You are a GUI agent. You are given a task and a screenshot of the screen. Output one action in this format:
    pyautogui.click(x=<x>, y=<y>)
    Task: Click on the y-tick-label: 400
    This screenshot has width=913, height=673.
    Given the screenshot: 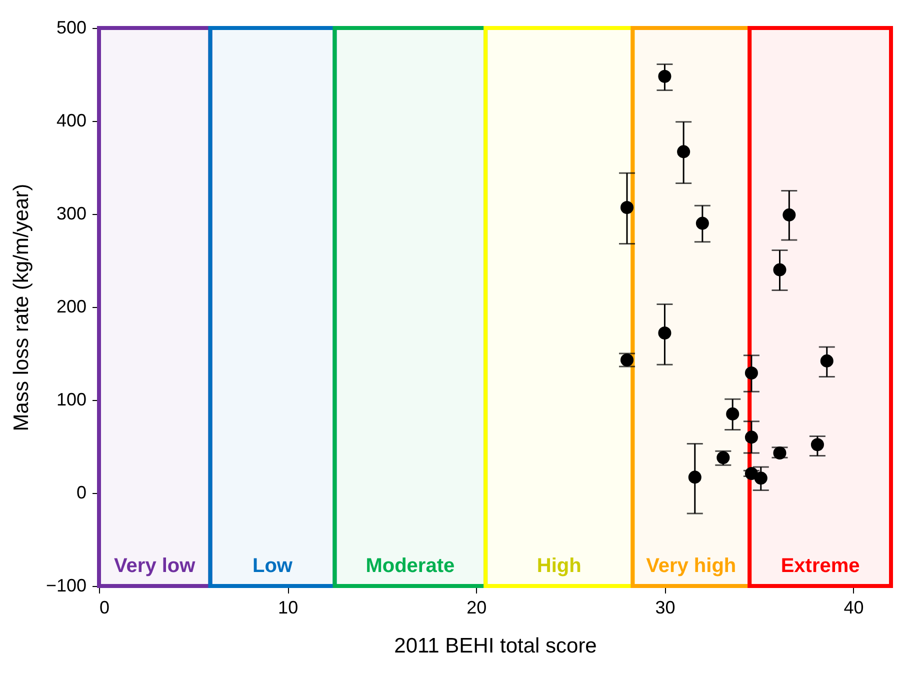 What is the action you would take?
    pyautogui.click(x=71, y=120)
    